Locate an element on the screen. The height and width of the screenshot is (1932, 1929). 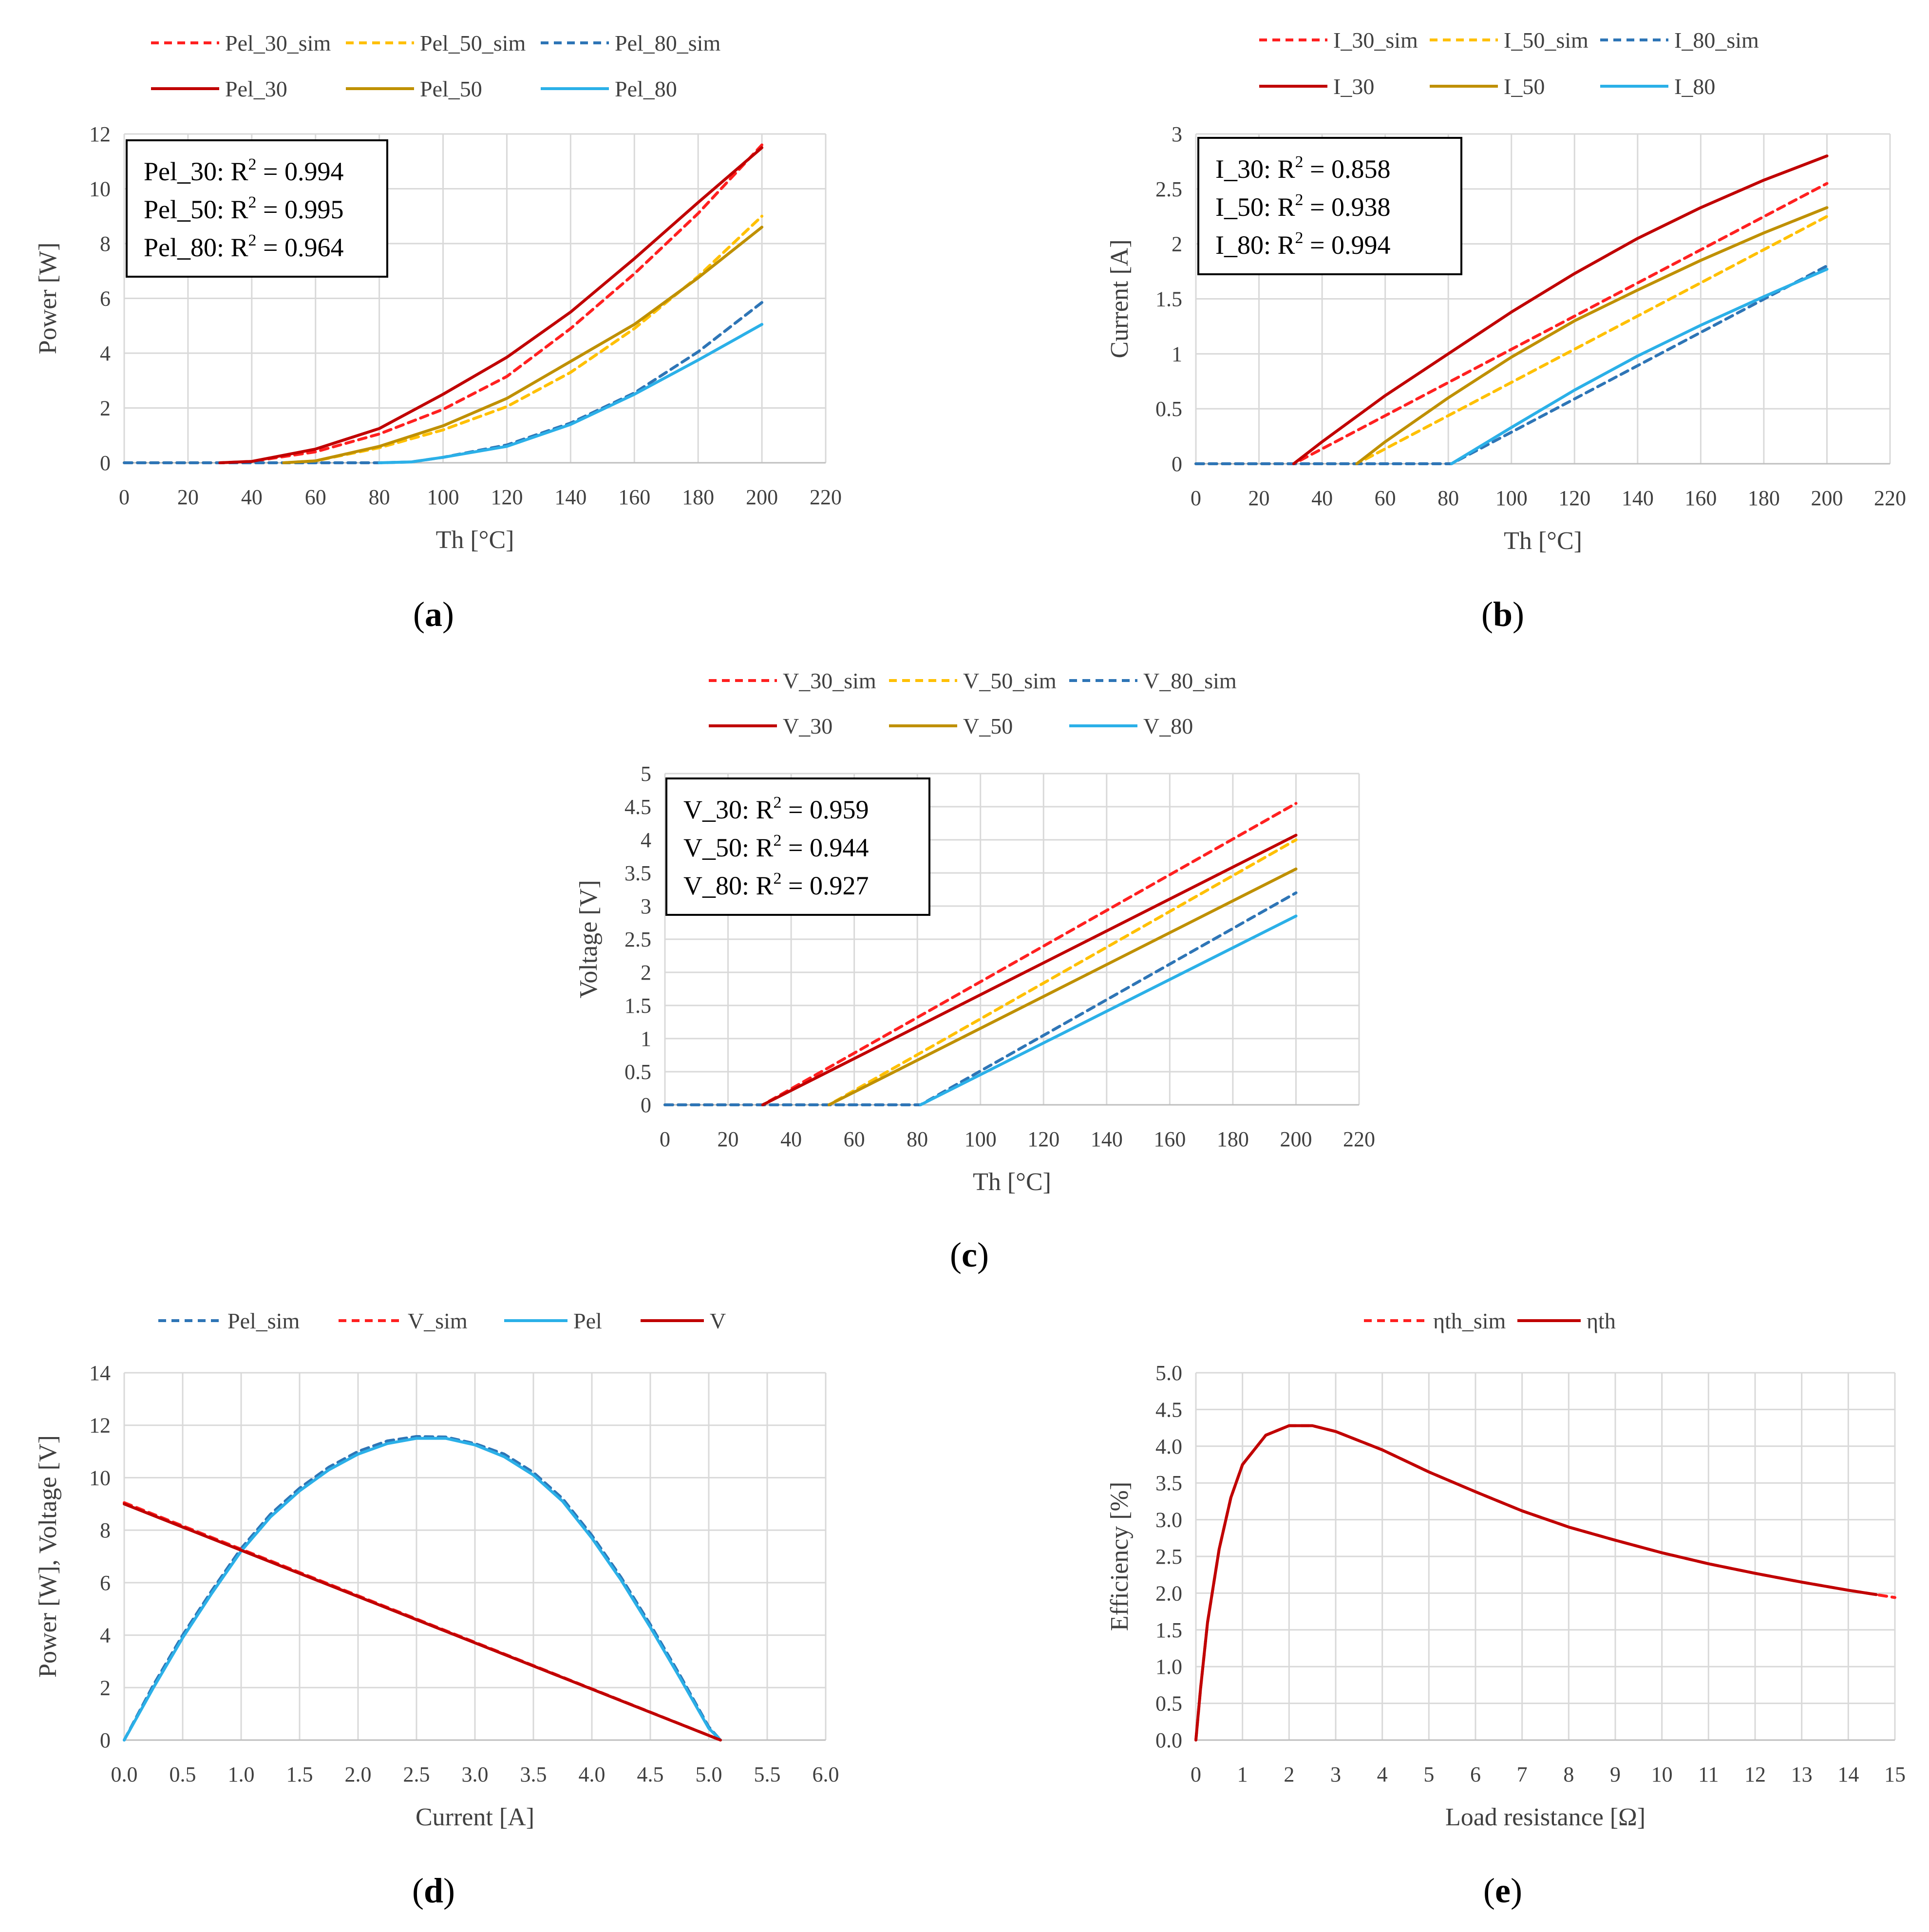
caption-b: (b) is located at coordinates (1502, 614).